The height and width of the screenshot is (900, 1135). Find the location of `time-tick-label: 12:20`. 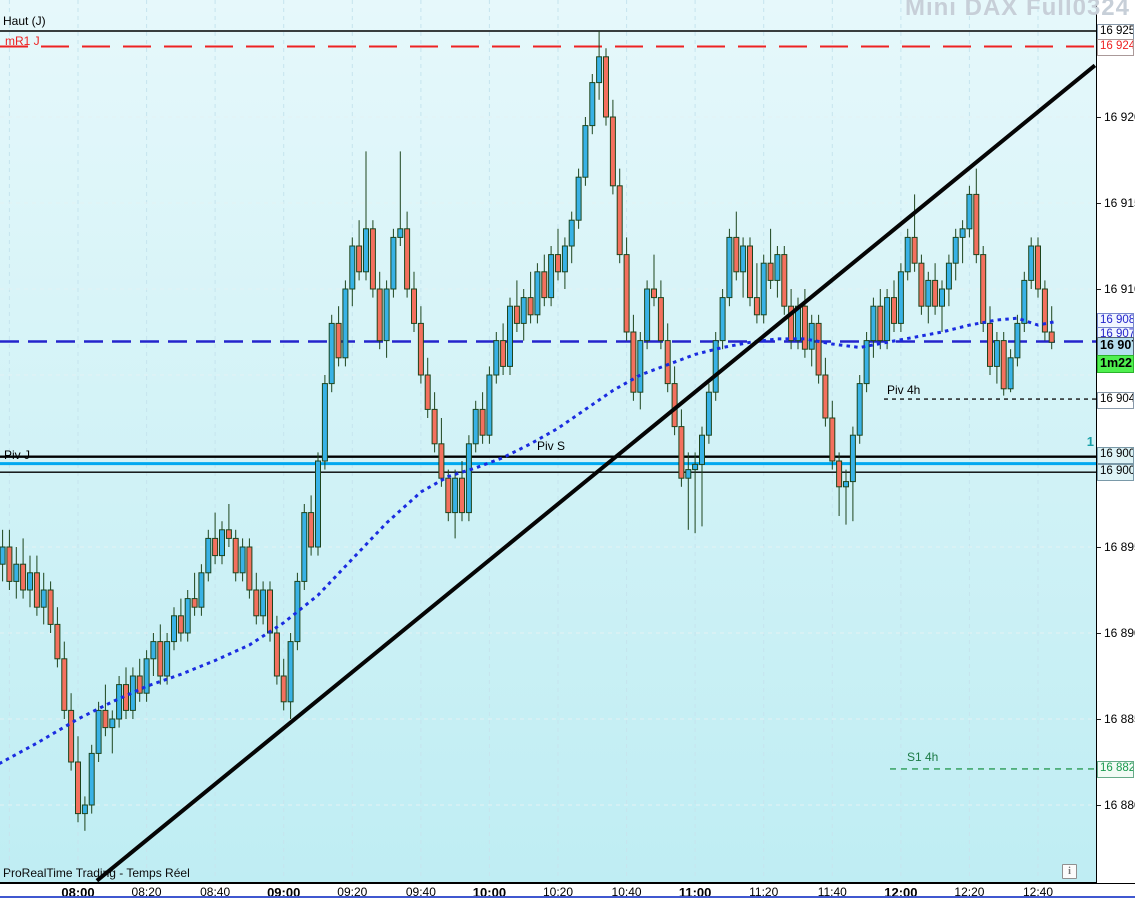

time-tick-label: 12:20 is located at coordinates (969, 892).